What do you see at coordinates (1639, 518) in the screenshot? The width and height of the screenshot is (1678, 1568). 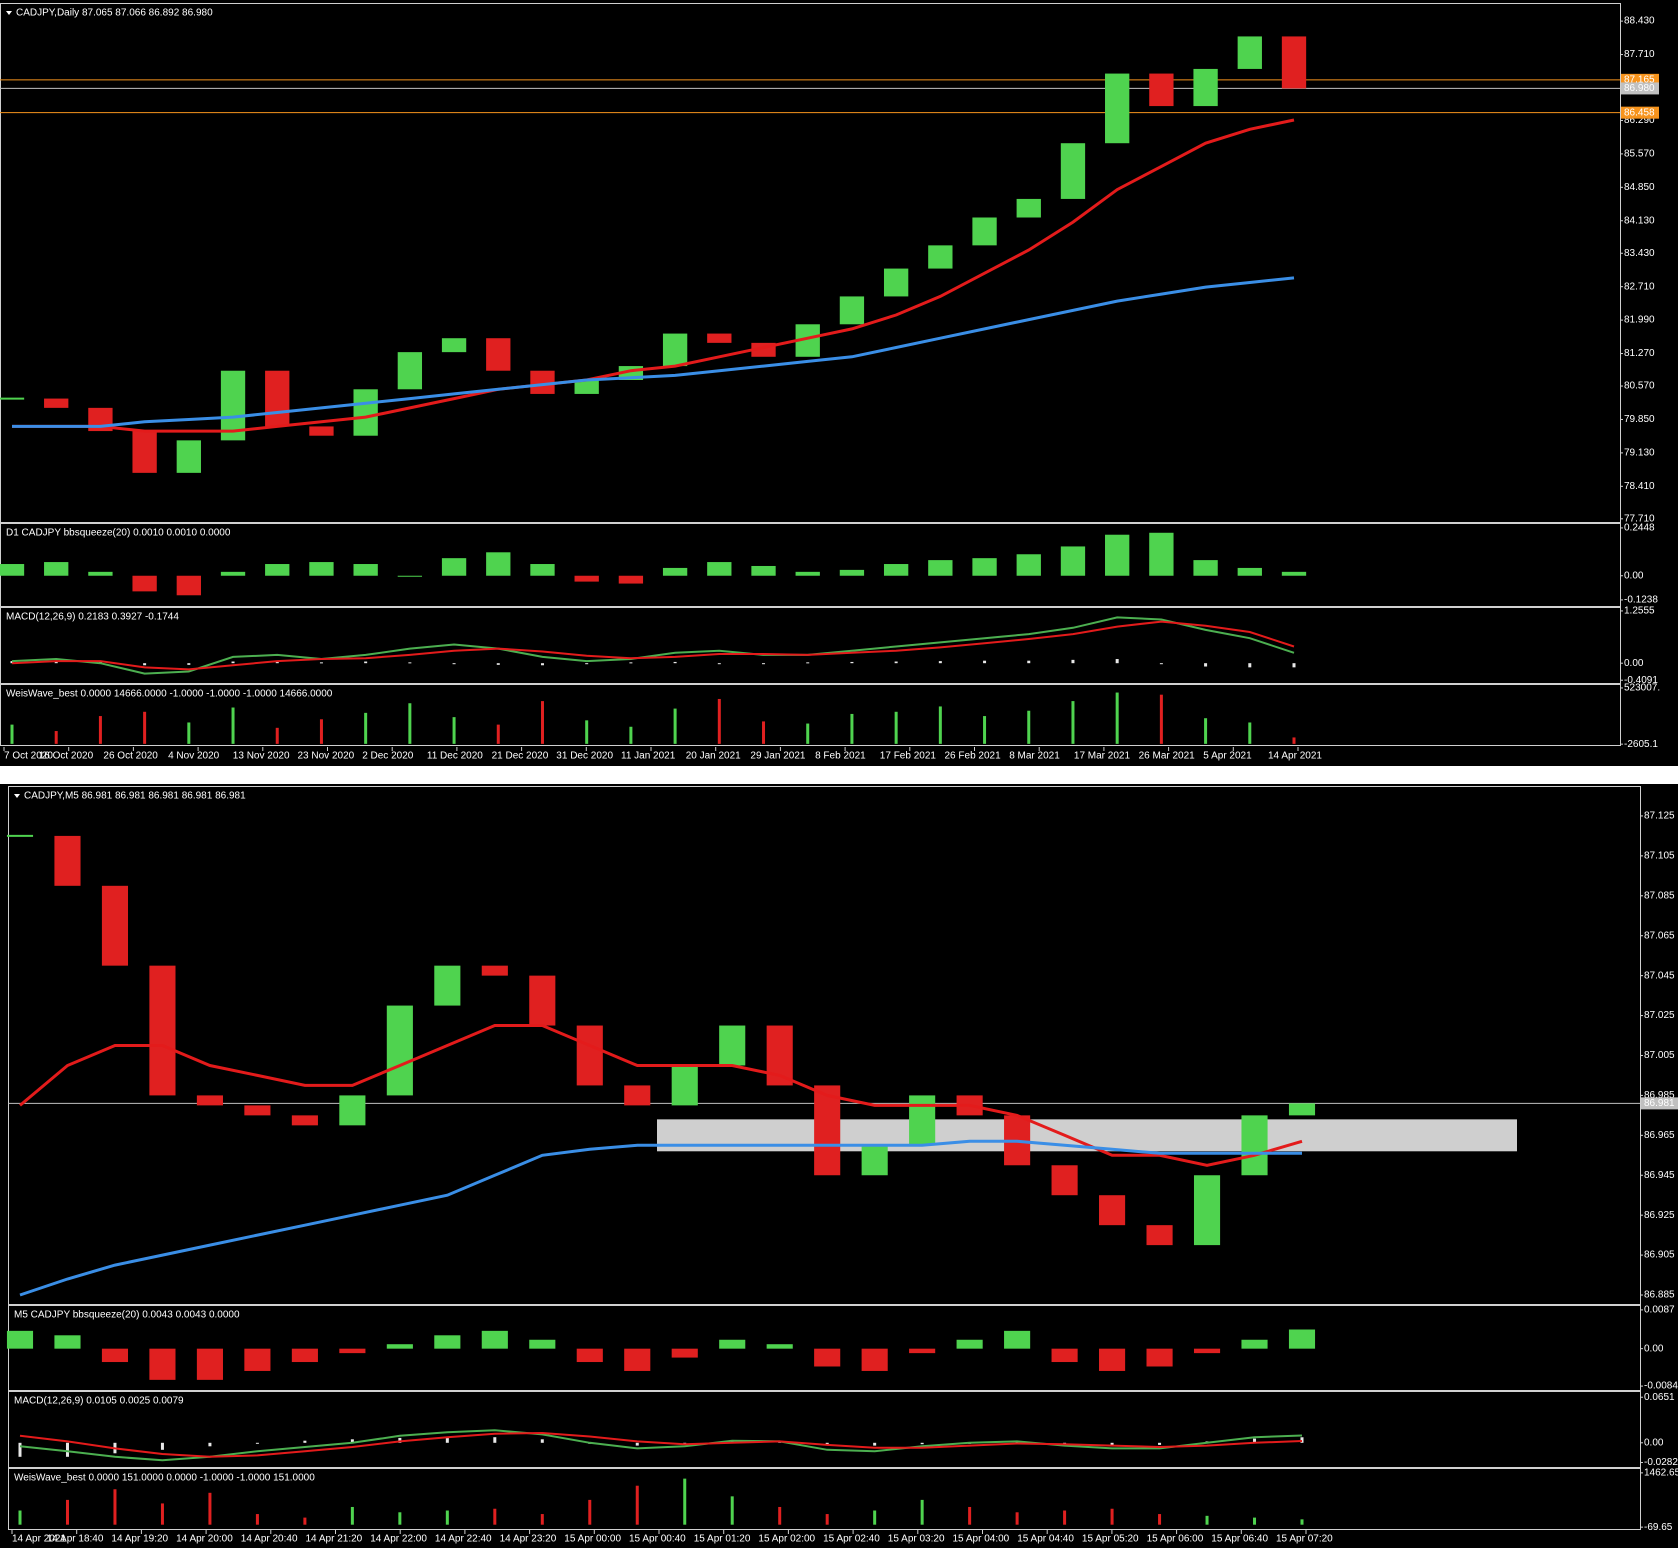 I see `y-tick-label: 77.710` at bounding box center [1639, 518].